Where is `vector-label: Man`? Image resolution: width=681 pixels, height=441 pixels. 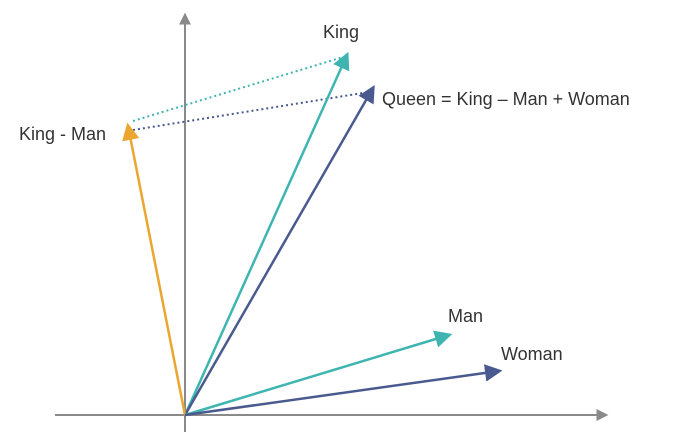
vector-label: Man is located at coordinates (465, 316).